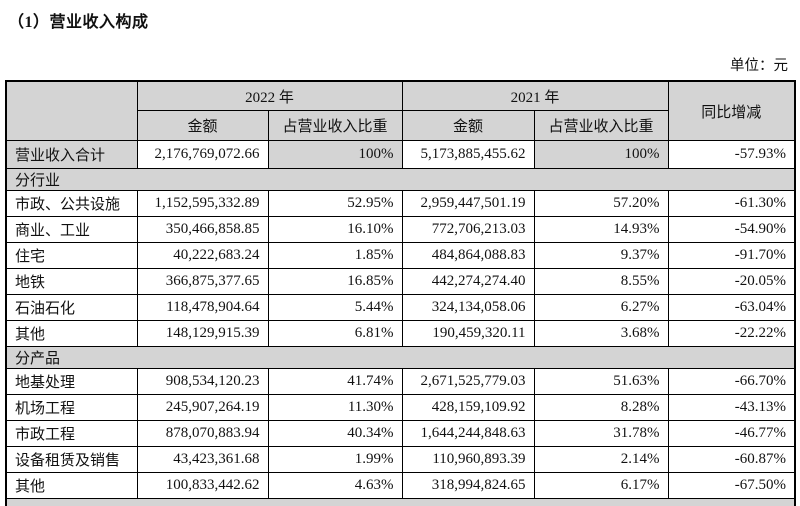 This screenshot has height=506, width=800. What do you see at coordinates (335, 229) in the screenshot?
I see `ratio-2022-cell: 16.10%` at bounding box center [335, 229].